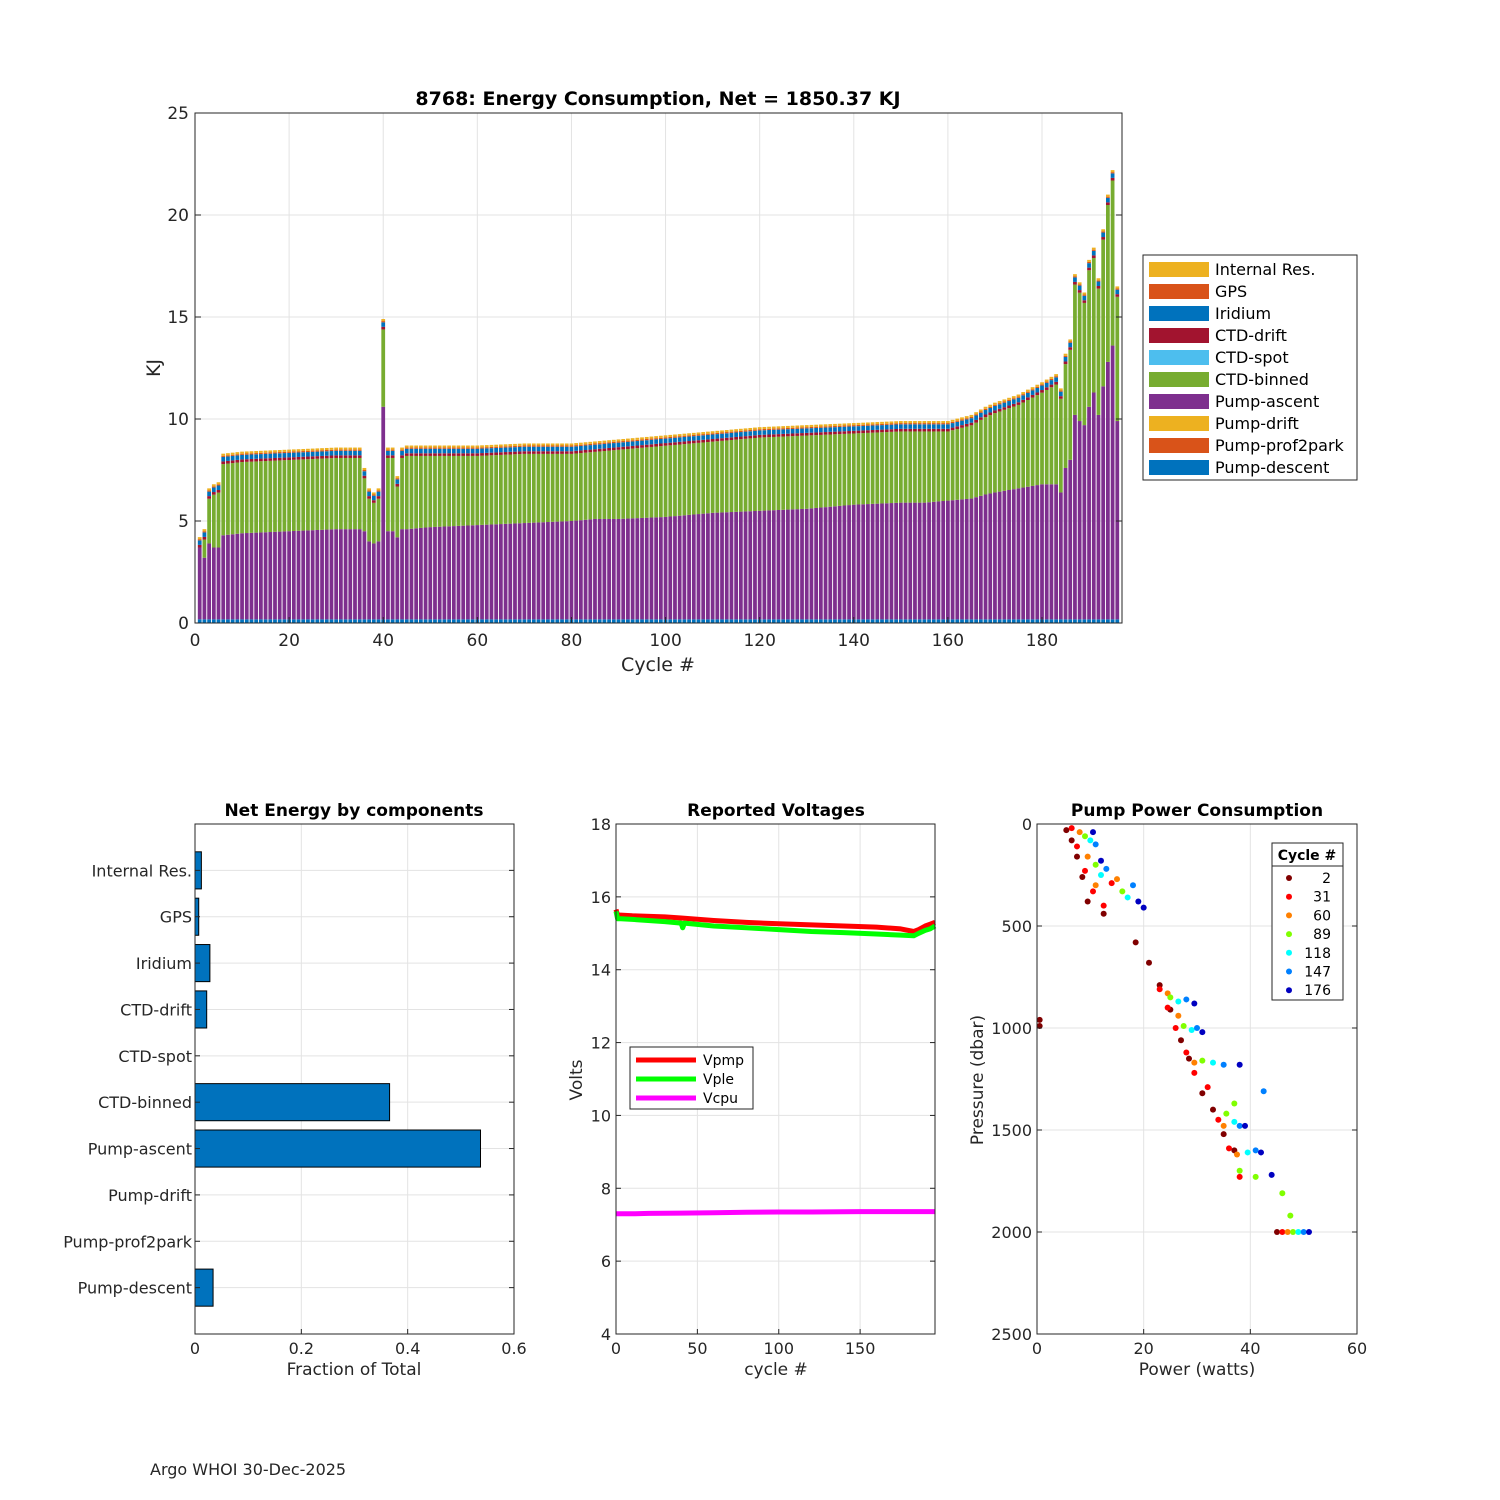  Describe the element at coordinates (1322, 935) in the screenshot. I see `pump-legend-label: 89` at that location.